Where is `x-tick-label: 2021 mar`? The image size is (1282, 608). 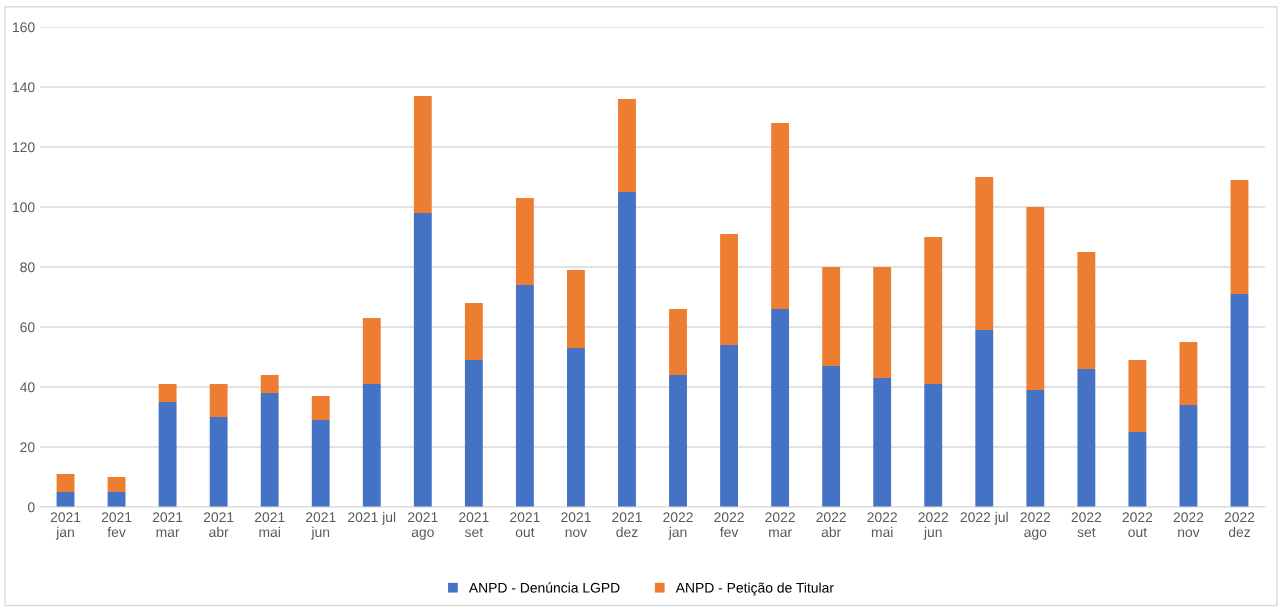
x-tick-label: 2021 mar is located at coordinates (167, 525).